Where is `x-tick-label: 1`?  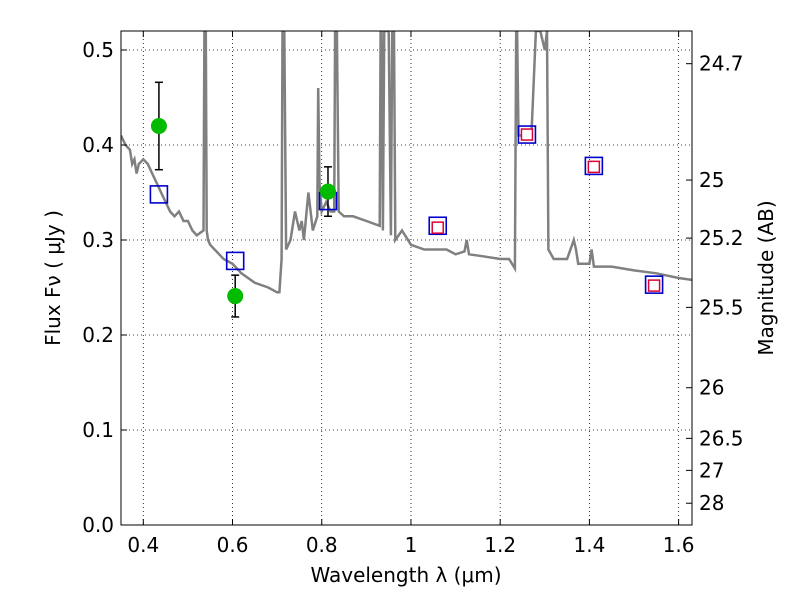 x-tick-label: 1 is located at coordinates (411, 545).